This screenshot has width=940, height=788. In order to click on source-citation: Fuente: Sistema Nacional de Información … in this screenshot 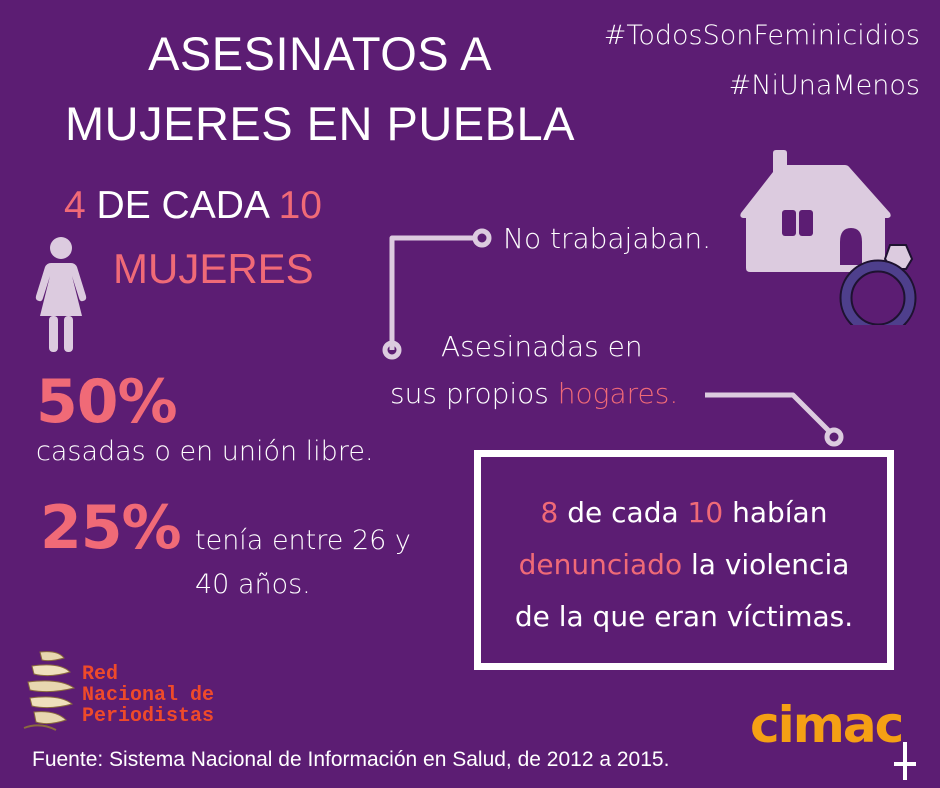, I will do `click(351, 759)`.